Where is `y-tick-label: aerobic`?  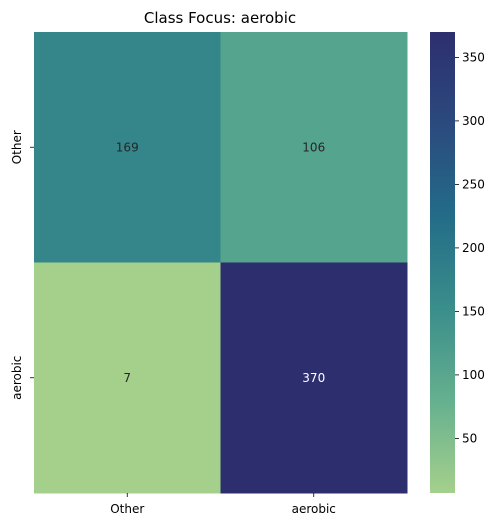
y-tick-label: aerobic is located at coordinates (17, 378).